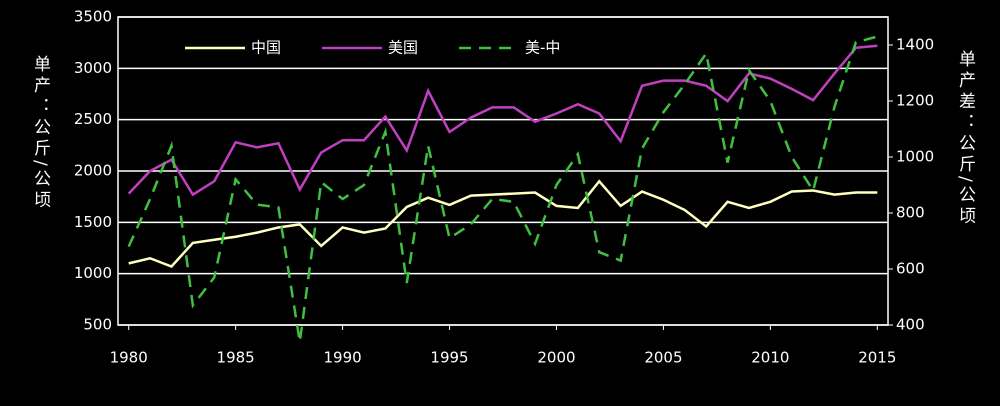 Image resolution: width=1000 pixels, height=406 pixels. What do you see at coordinates (663, 358) in the screenshot?
I see `x-tick-label: 2005` at bounding box center [663, 358].